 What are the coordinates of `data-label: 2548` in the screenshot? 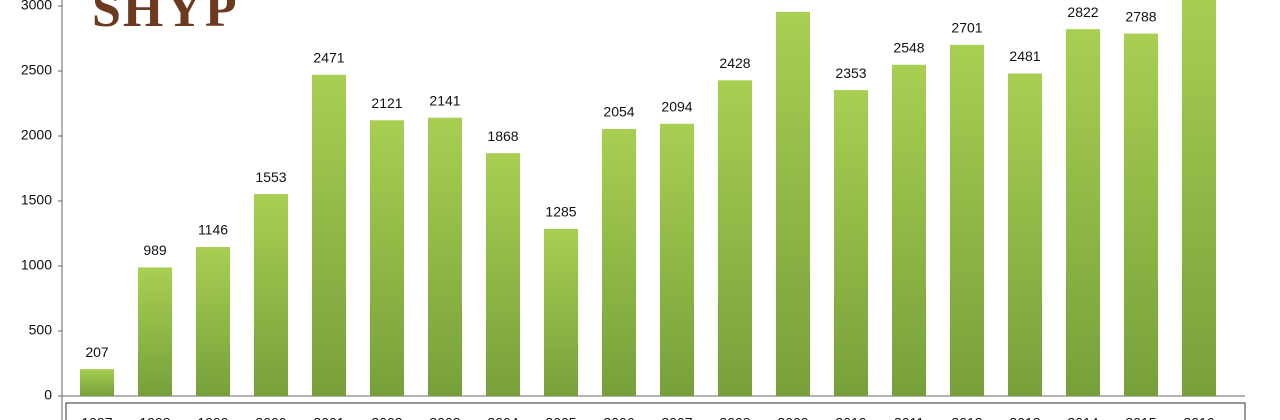 It's located at (908, 47).